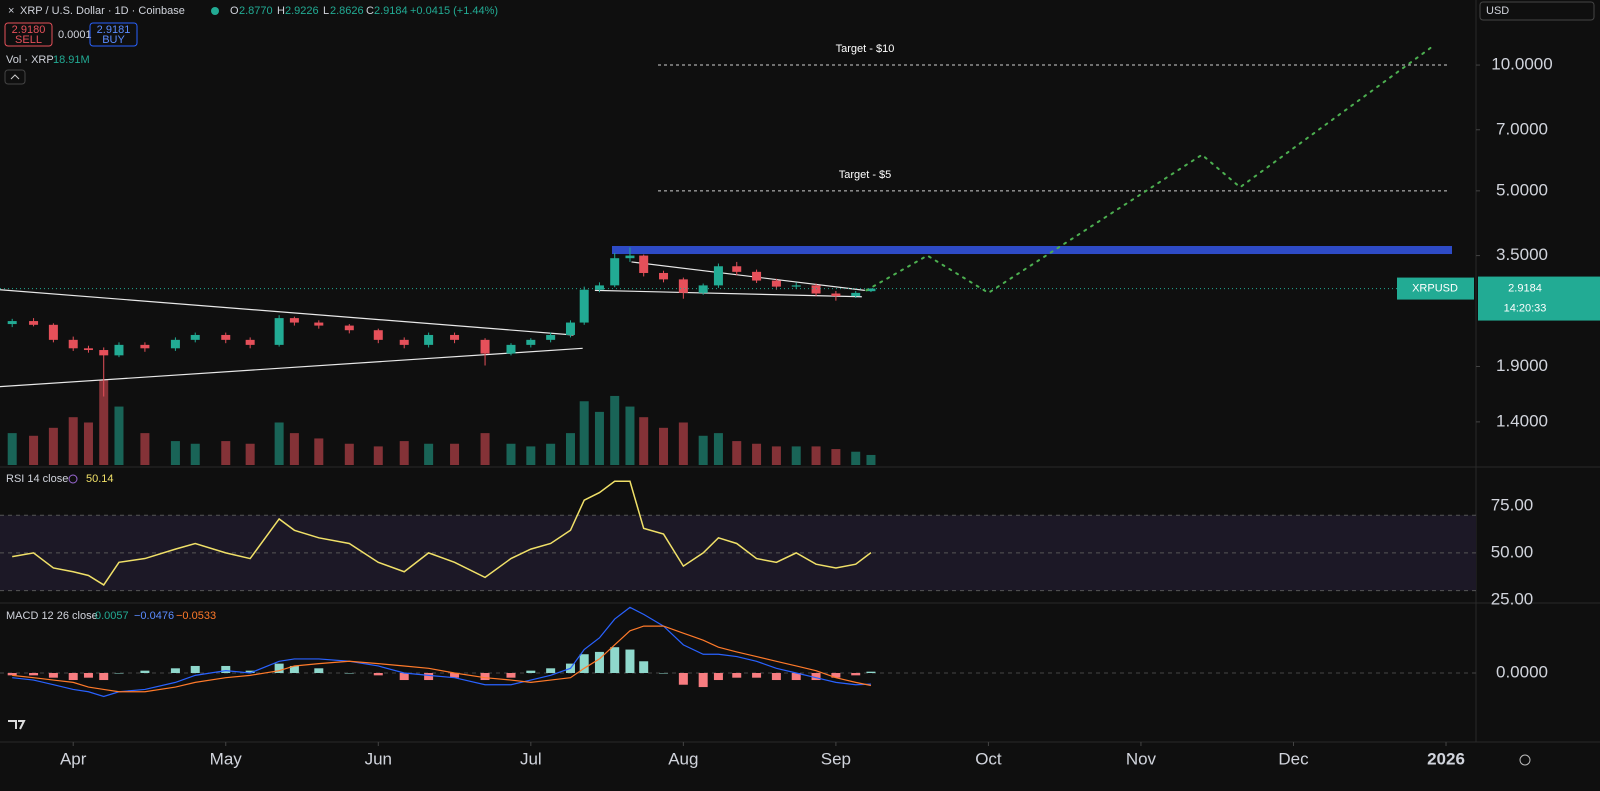 Image resolution: width=1600 pixels, height=791 pixels. What do you see at coordinates (28, 34) in the screenshot?
I see `sell-button` at bounding box center [28, 34].